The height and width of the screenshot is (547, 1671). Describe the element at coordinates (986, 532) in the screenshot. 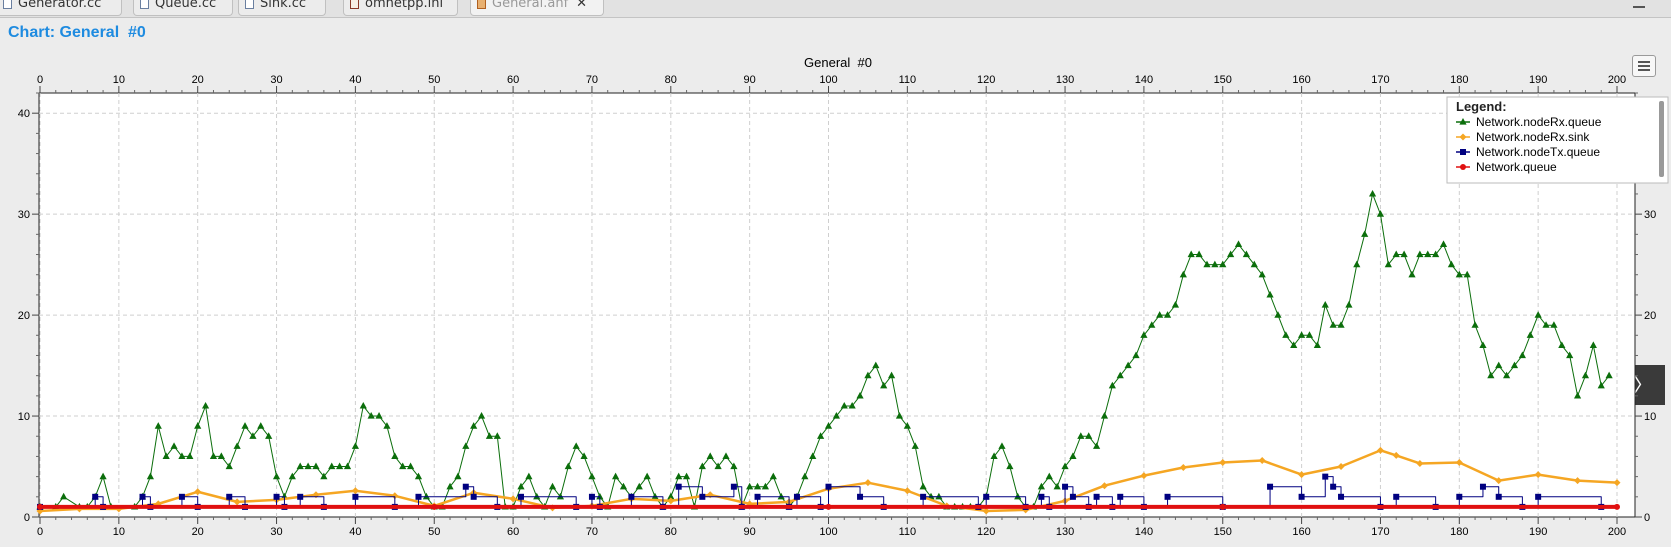

I see `x-tick-label-bottom: 120` at that location.